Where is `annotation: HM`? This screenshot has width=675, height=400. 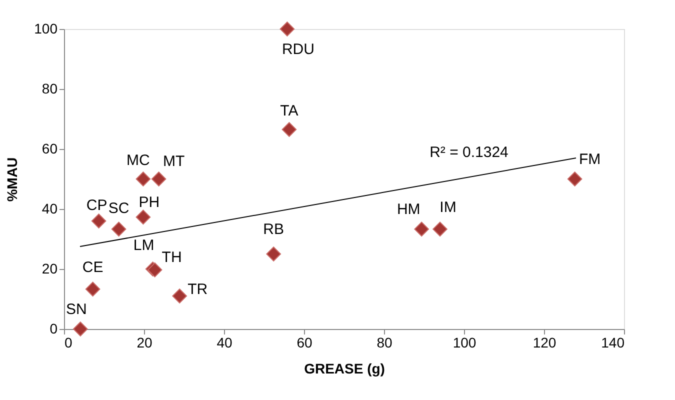 annotation: HM is located at coordinates (408, 209).